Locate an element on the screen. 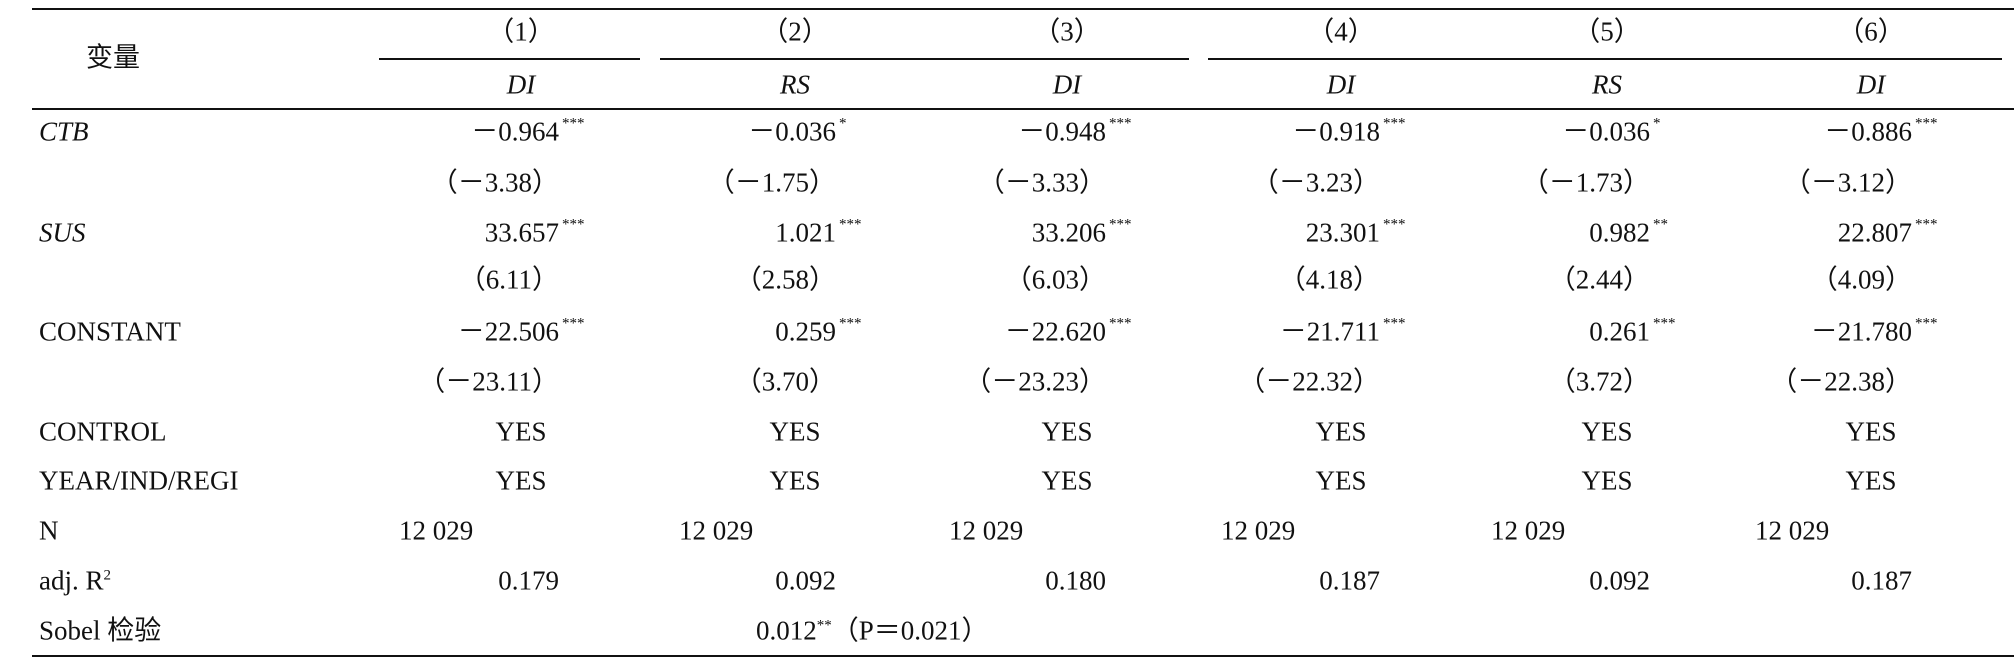 The image size is (2016, 672). column-number: （6） is located at coordinates (1871, 31).